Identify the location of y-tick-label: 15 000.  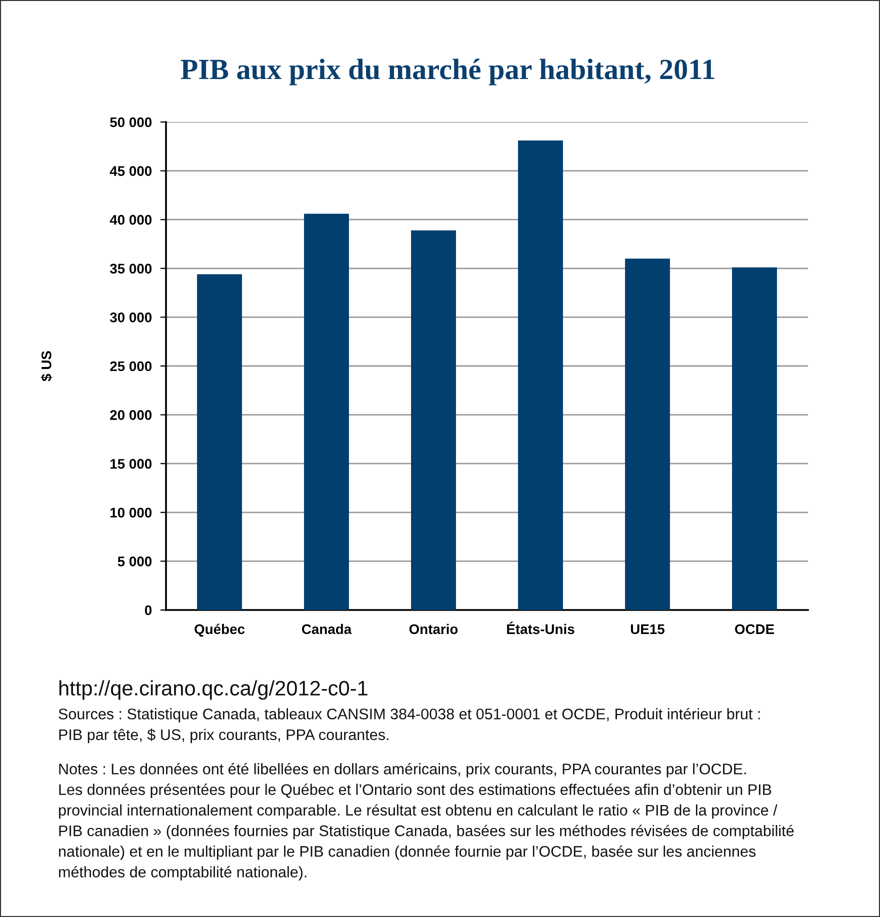
(131, 463).